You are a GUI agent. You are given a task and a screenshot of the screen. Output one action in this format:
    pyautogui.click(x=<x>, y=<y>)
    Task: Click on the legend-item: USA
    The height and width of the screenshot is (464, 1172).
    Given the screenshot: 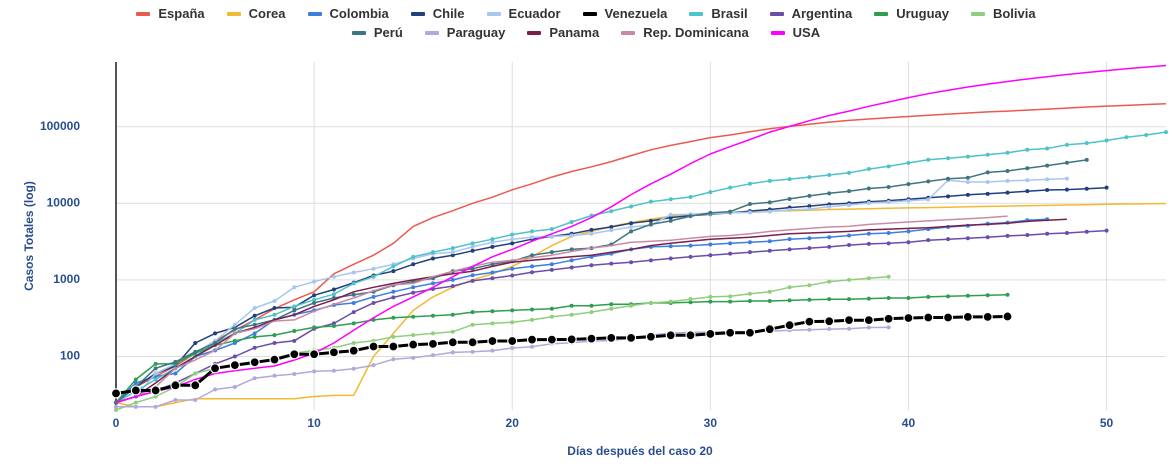 What is the action you would take?
    pyautogui.click(x=795, y=32)
    